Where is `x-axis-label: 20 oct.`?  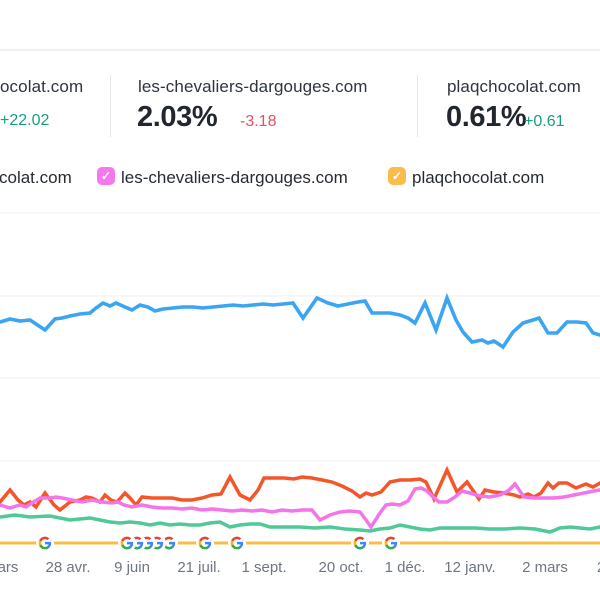 x-axis-label: 20 oct. is located at coordinates (341, 567).